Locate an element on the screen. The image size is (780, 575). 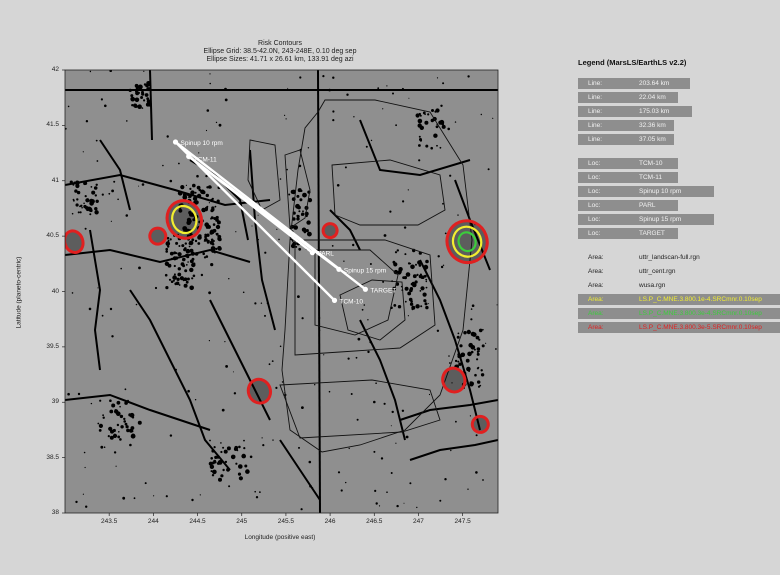
y-tick-label: 41 is located at coordinates (55, 180).